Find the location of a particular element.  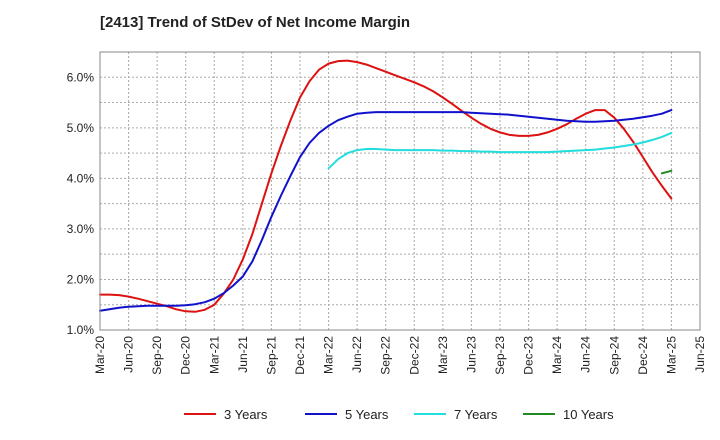

y-tick-label: 5.0% is located at coordinates (81, 128).